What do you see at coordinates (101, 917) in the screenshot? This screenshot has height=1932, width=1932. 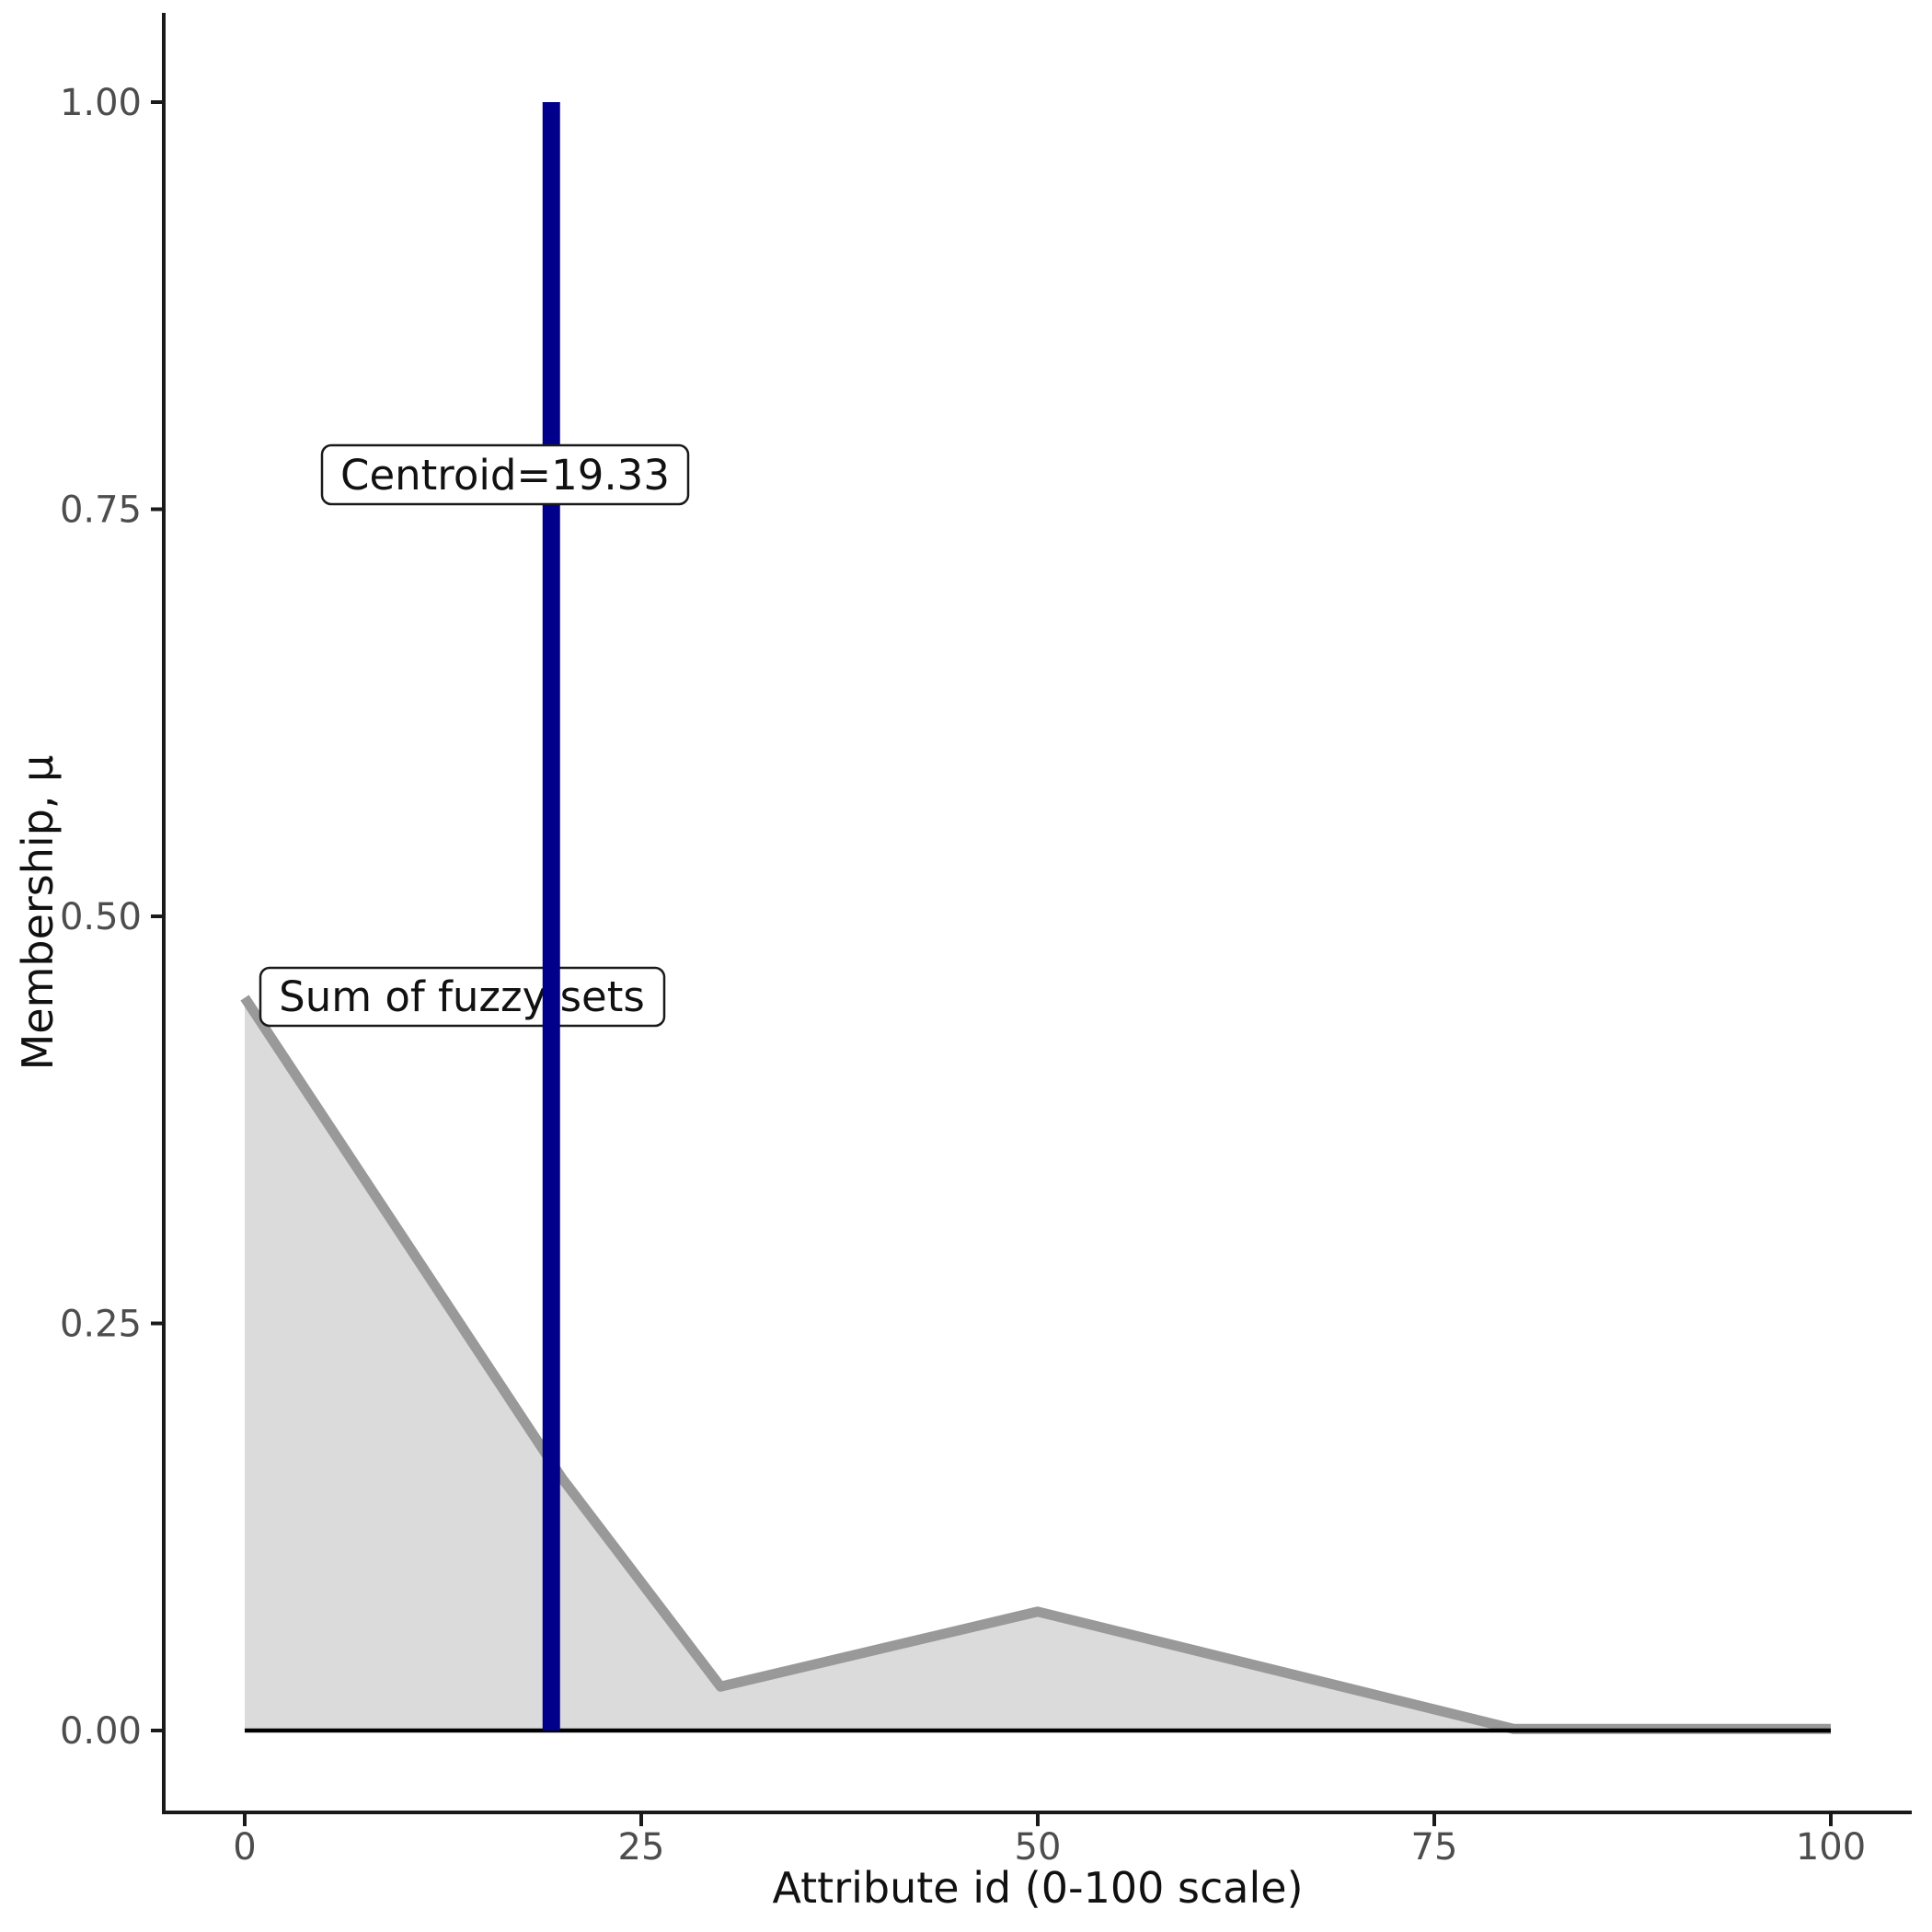 I see `y-tick-label: 0.50` at bounding box center [101, 917].